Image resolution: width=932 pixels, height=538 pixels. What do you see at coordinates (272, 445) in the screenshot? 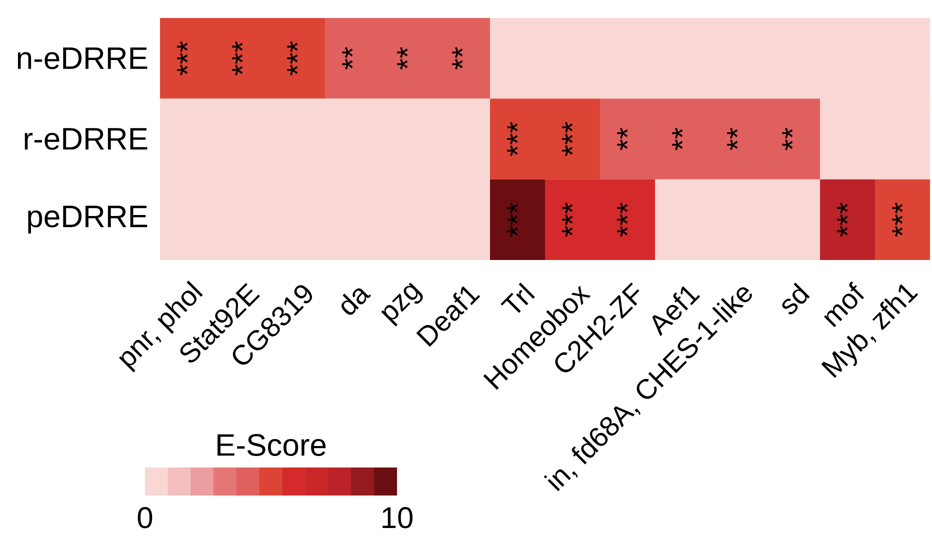
I see `color-bar-title: E-Score` at bounding box center [272, 445].